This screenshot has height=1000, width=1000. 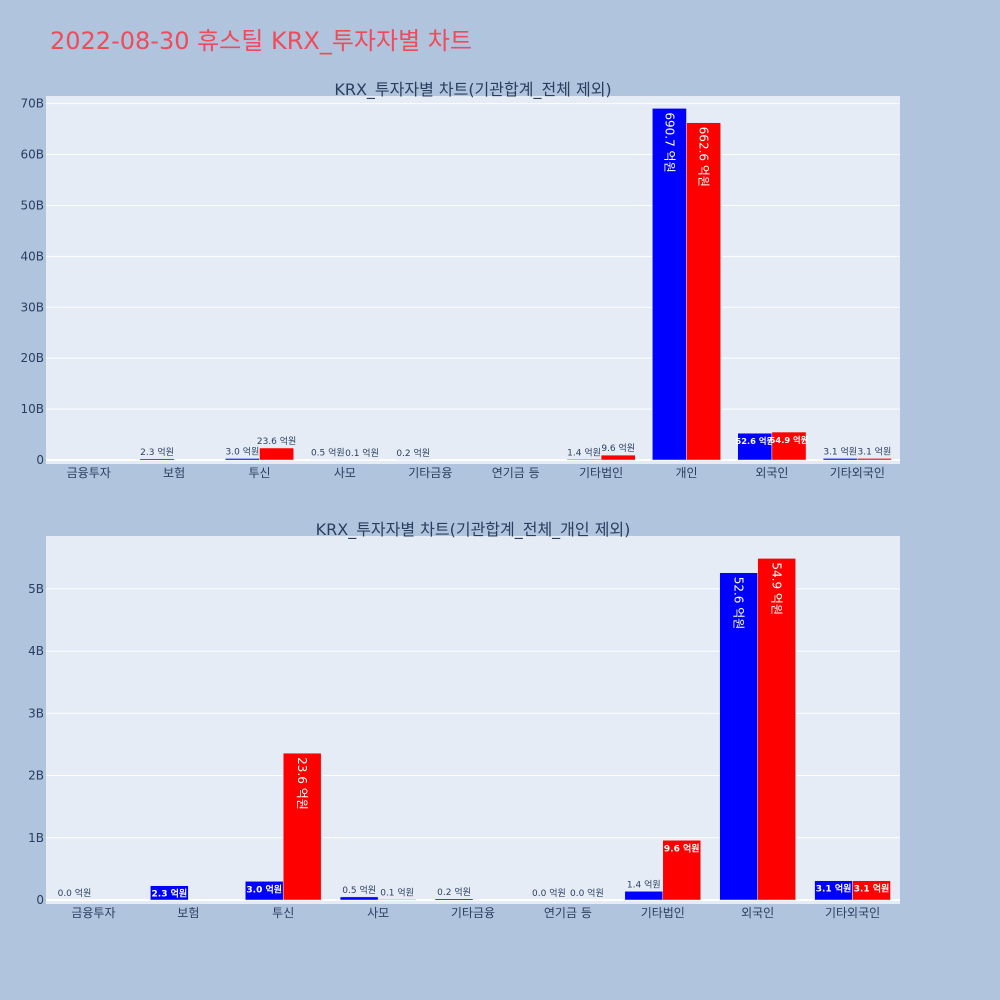 I want to click on y-tick-label: 40B, so click(x=32, y=256).